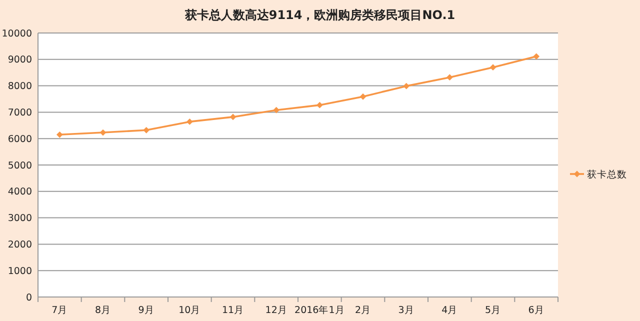 This screenshot has width=640, height=321. Describe the element at coordinates (363, 310) in the screenshot. I see `x-tick-label: 2月` at that location.